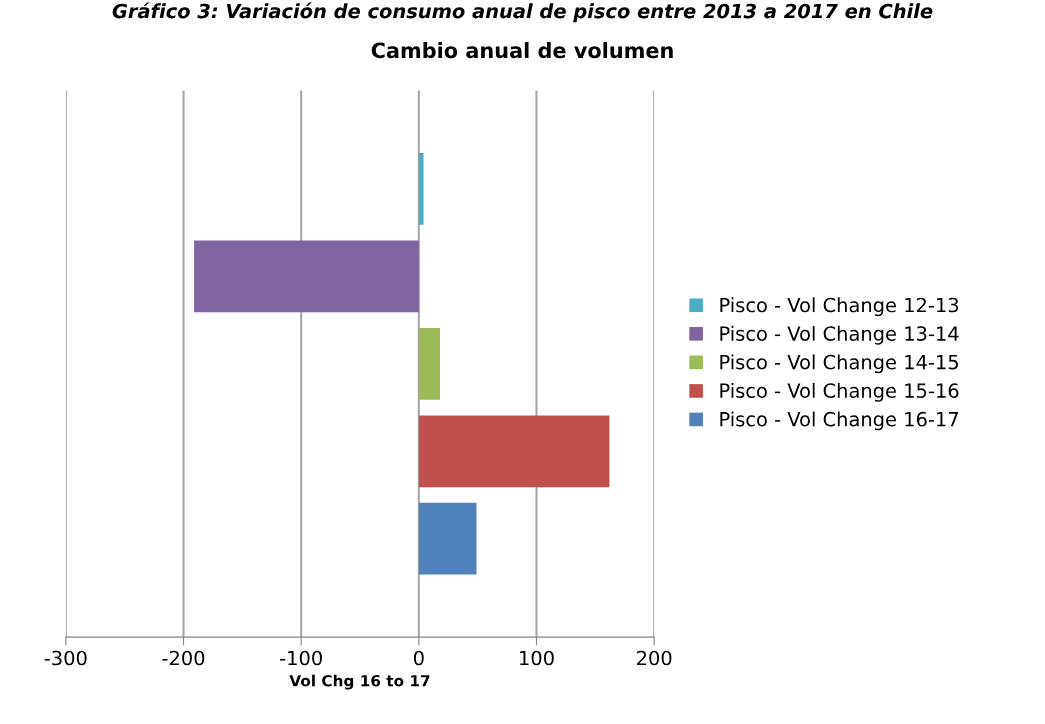 Image resolution: width=1045 pixels, height=724 pixels. What do you see at coordinates (839, 421) in the screenshot?
I see `legend-label: Pisco - Vol Change 16-17` at bounding box center [839, 421].